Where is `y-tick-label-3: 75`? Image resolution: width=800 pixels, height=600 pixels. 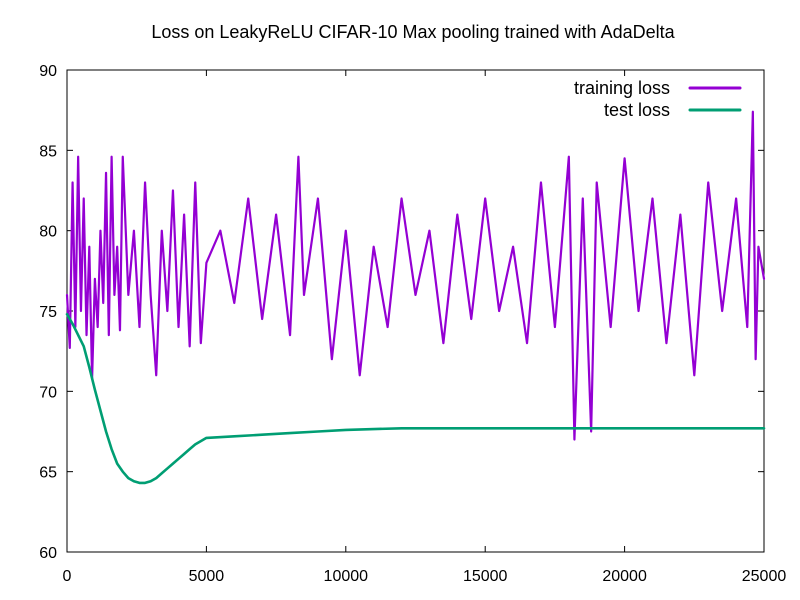
y-tick-label-3: 75 is located at coordinates (48, 312).